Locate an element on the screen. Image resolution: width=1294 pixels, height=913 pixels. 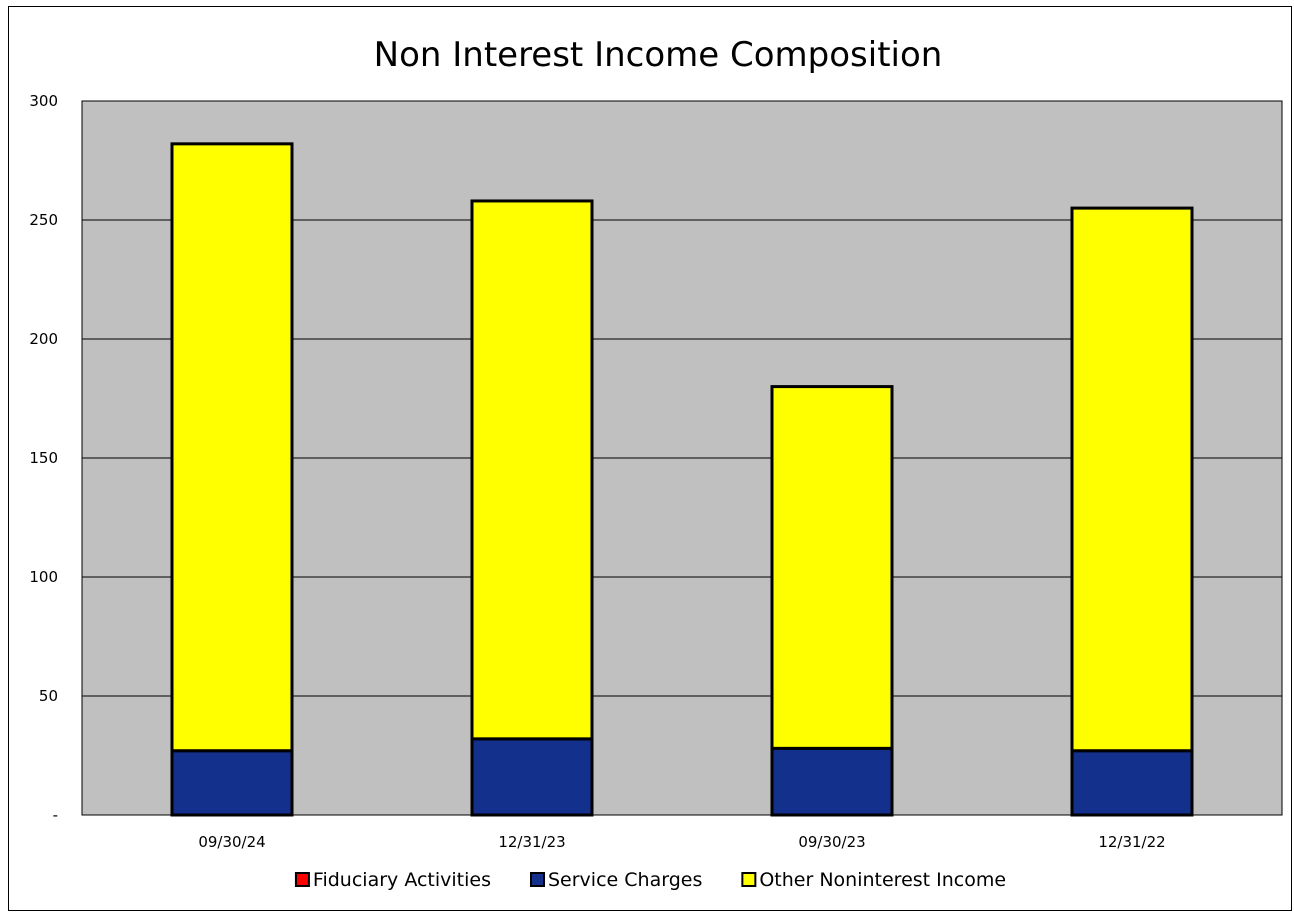
y-tick-label: 150 is located at coordinates (43, 458).